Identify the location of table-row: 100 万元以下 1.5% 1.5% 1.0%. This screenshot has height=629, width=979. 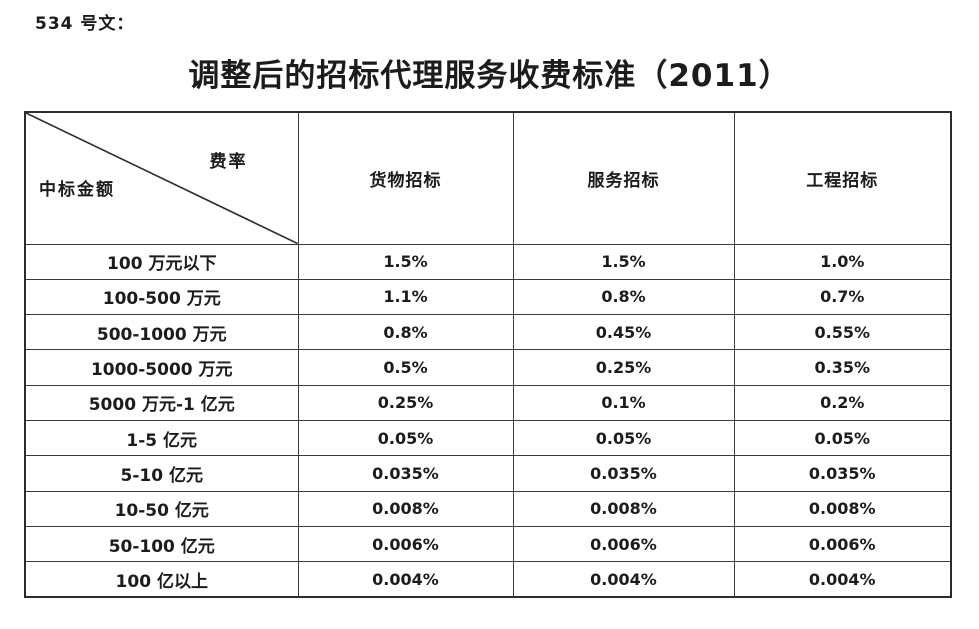
(488, 261).